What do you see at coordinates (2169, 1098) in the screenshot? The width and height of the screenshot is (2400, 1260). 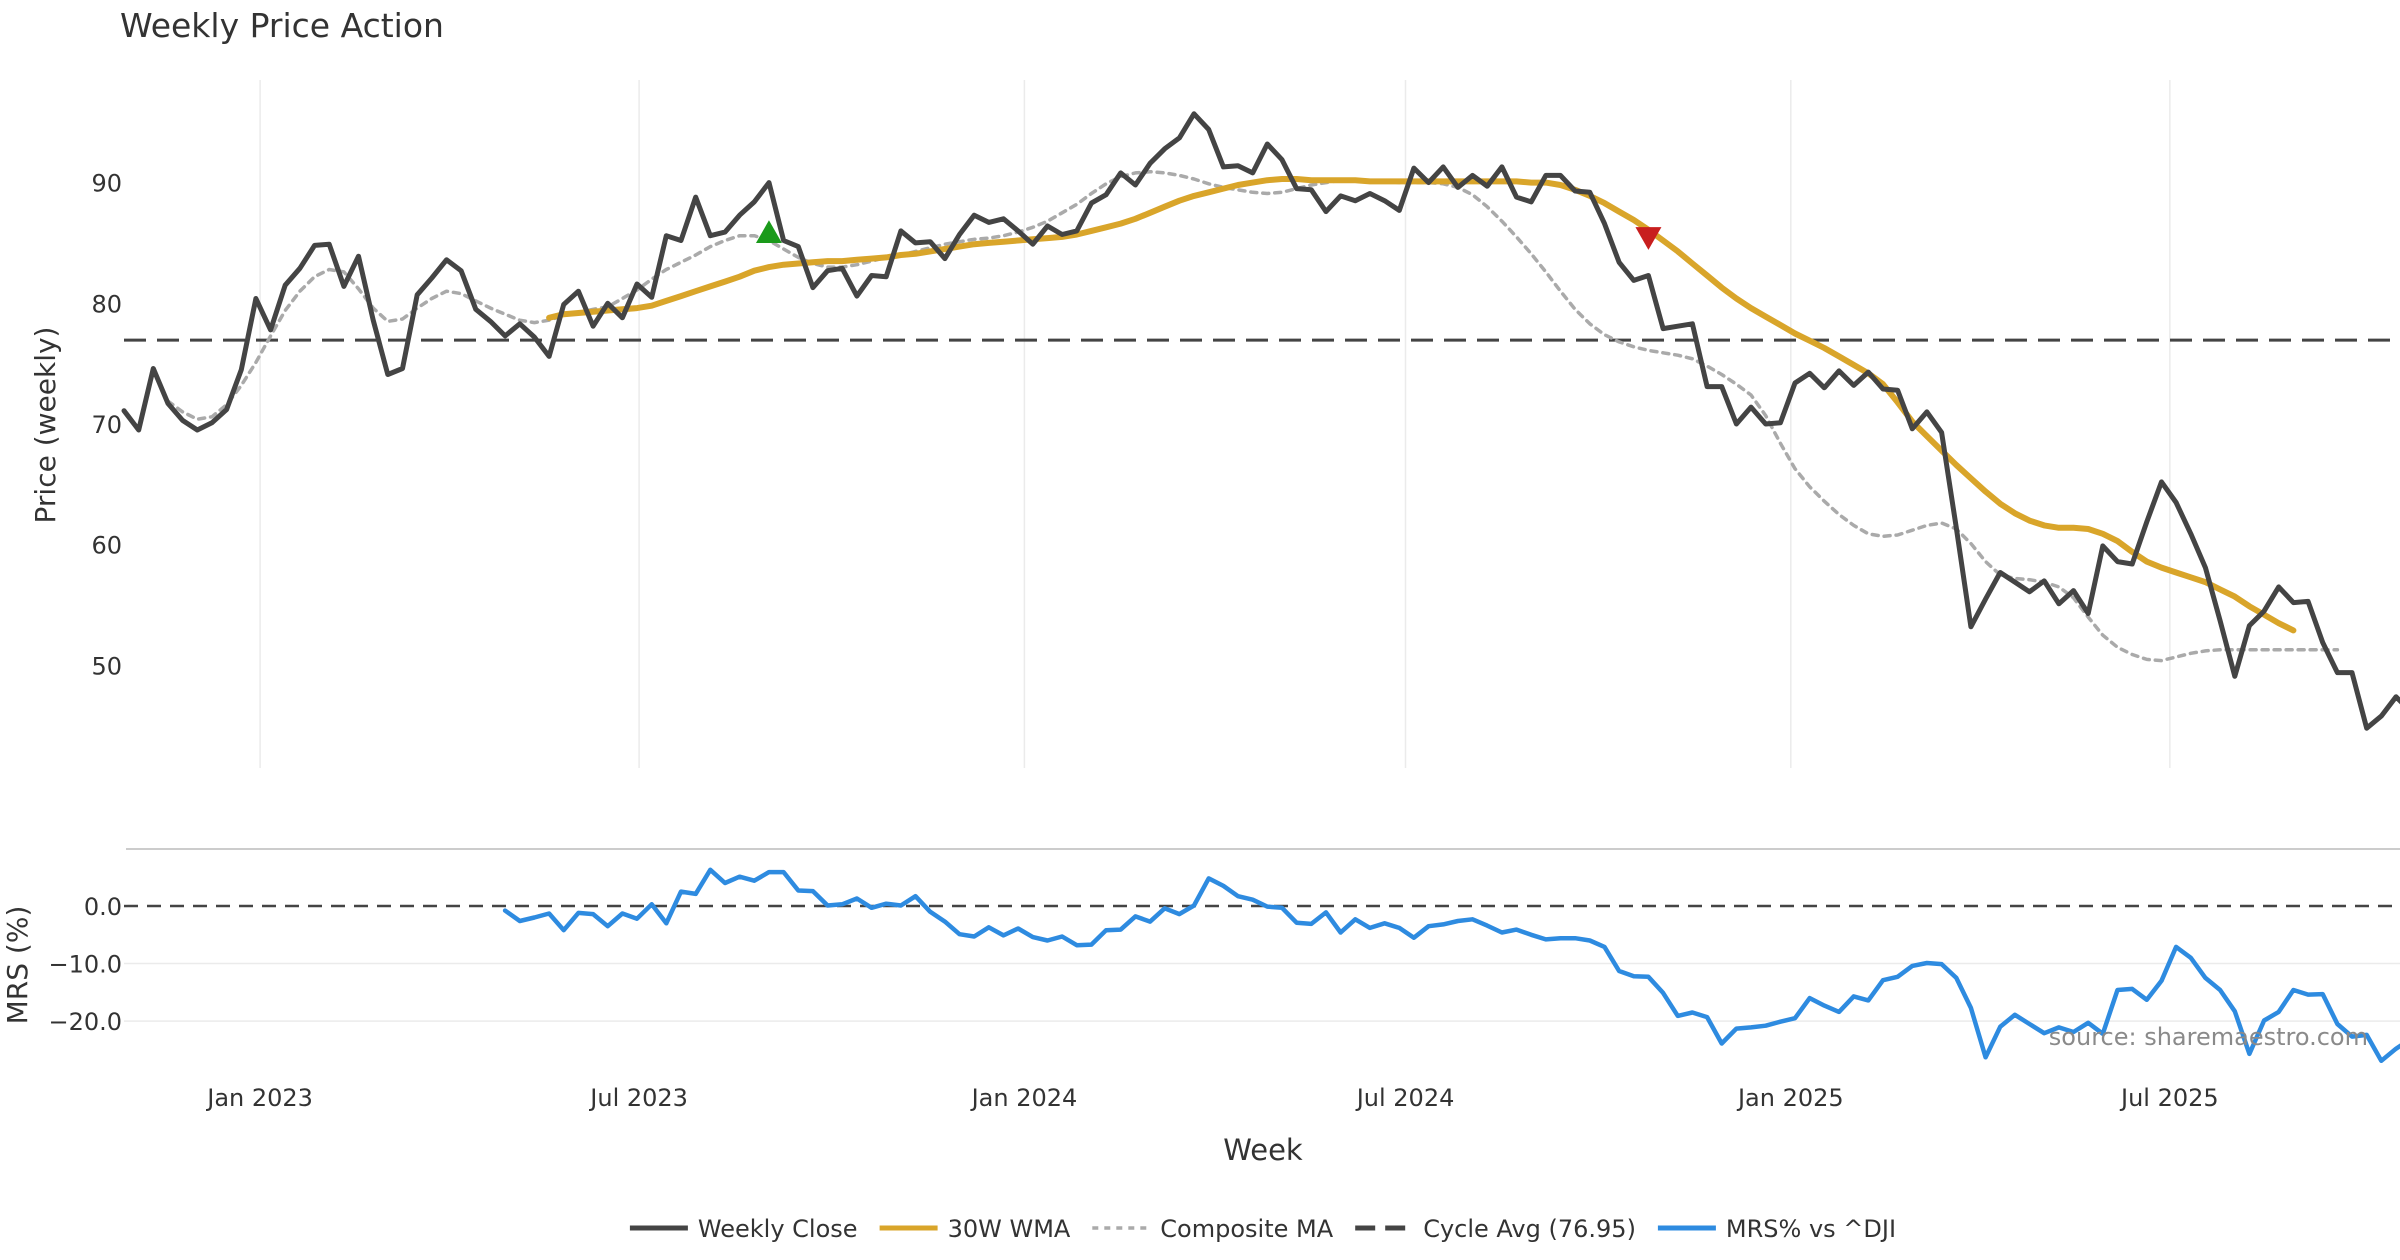 I see `x-tick-jul-2025: Jul 2025` at bounding box center [2169, 1098].